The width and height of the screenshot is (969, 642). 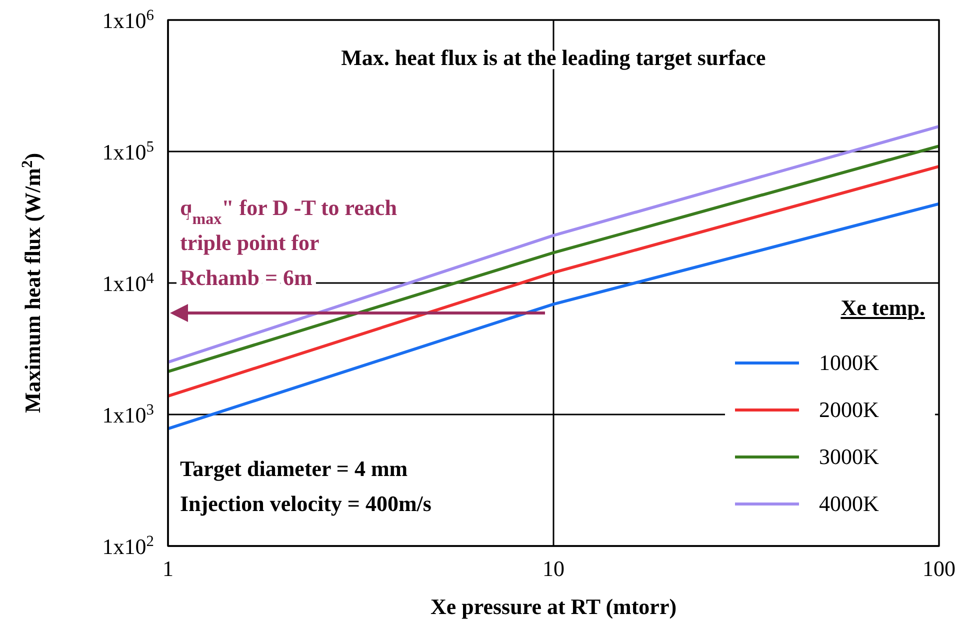 I want to click on legend-label: 3000K, so click(x=849, y=457).